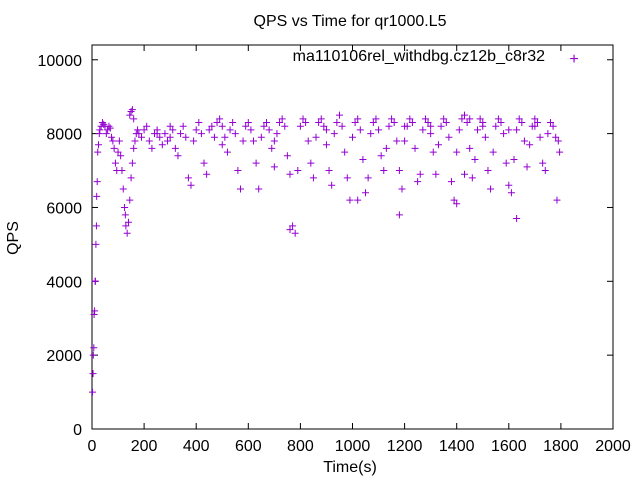 The image size is (640, 480). What do you see at coordinates (248, 446) in the screenshot?
I see `x-tick-label: 600` at bounding box center [248, 446].